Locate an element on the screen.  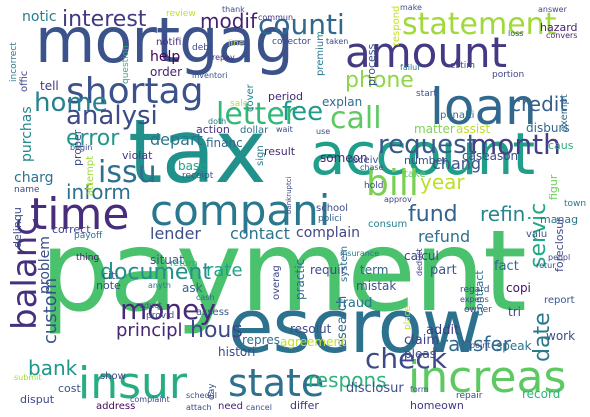
word-point: point is located at coordinates (480, 346).